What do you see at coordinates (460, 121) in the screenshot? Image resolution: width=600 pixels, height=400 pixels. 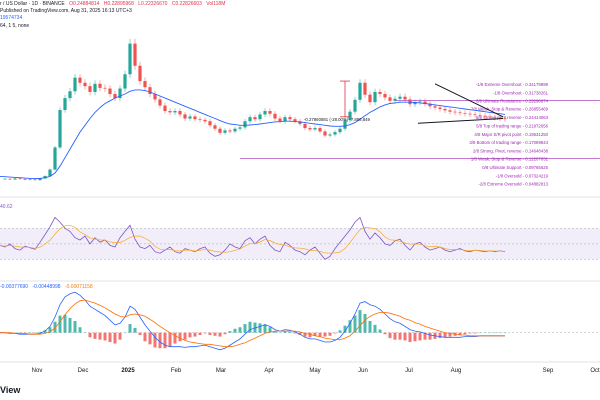 I see `triangle-lower-line` at bounding box center [460, 121].